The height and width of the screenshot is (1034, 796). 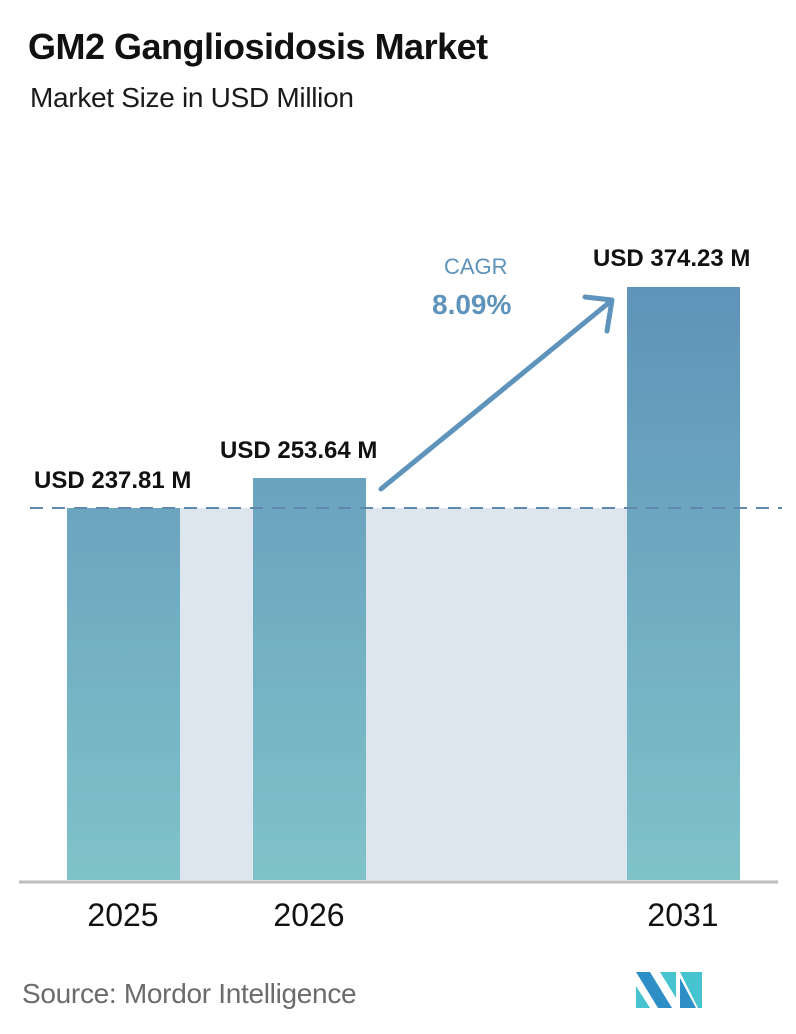 What do you see at coordinates (682, 915) in the screenshot?
I see `x-tick-2031: 2031` at bounding box center [682, 915].